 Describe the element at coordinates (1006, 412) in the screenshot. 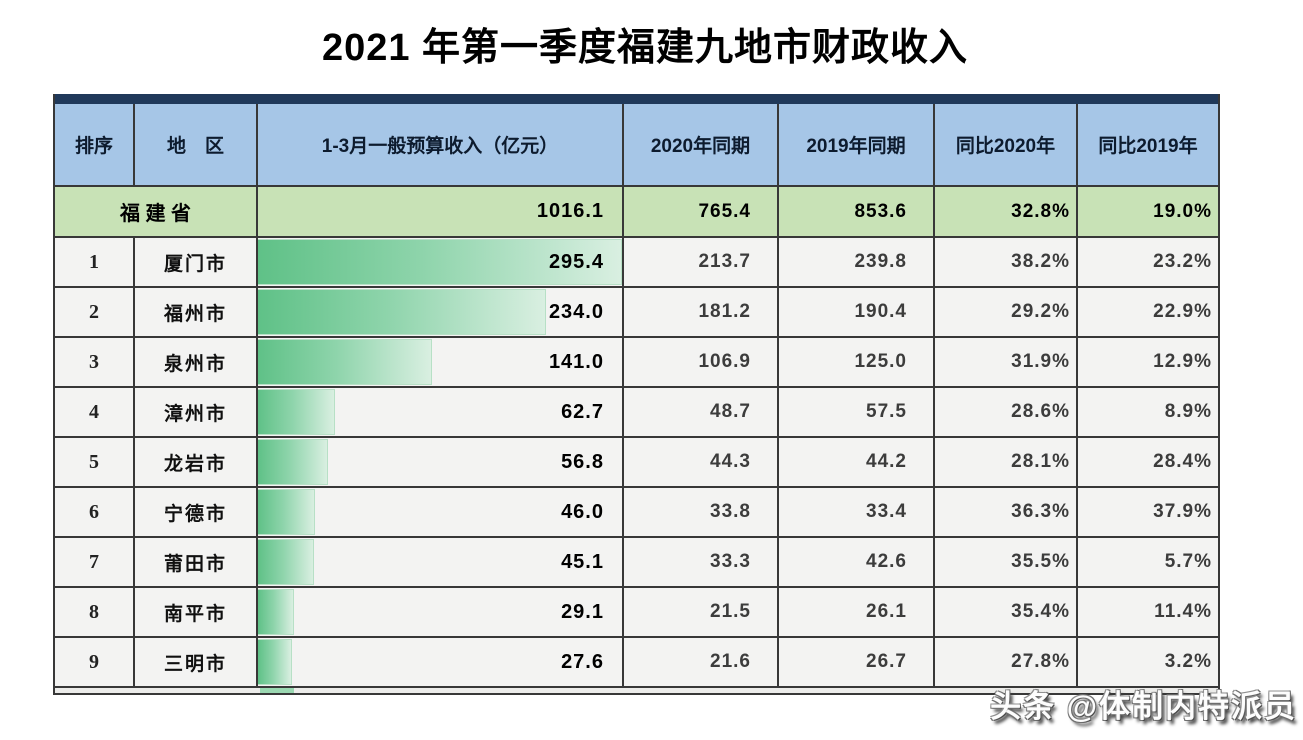

I see `yoy-2020-cell: 28.6%` at that location.